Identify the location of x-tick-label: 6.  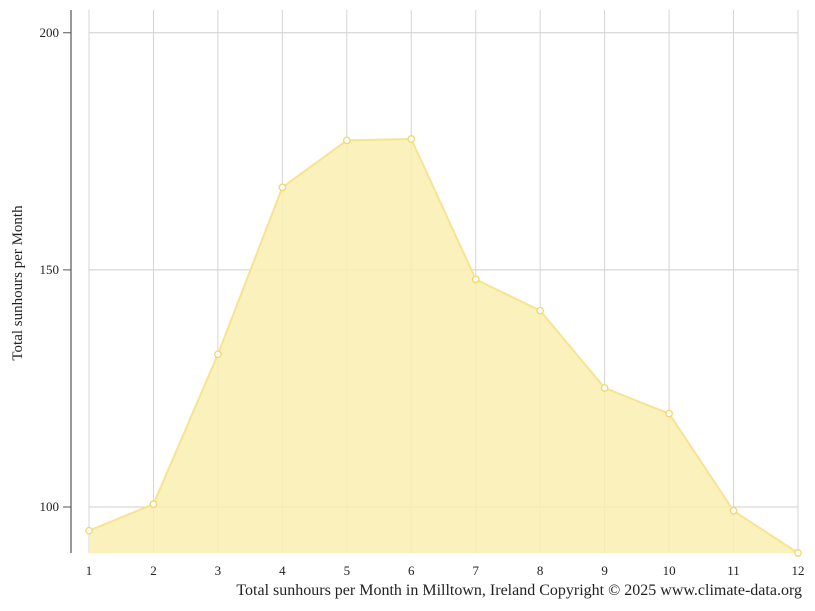
(411, 570).